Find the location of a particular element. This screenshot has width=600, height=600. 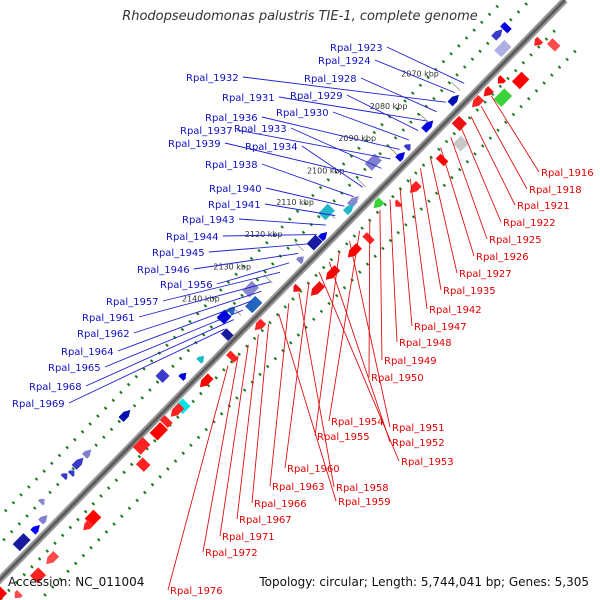

gene-label-plus: Rpal_1940 is located at coordinates (235, 189).